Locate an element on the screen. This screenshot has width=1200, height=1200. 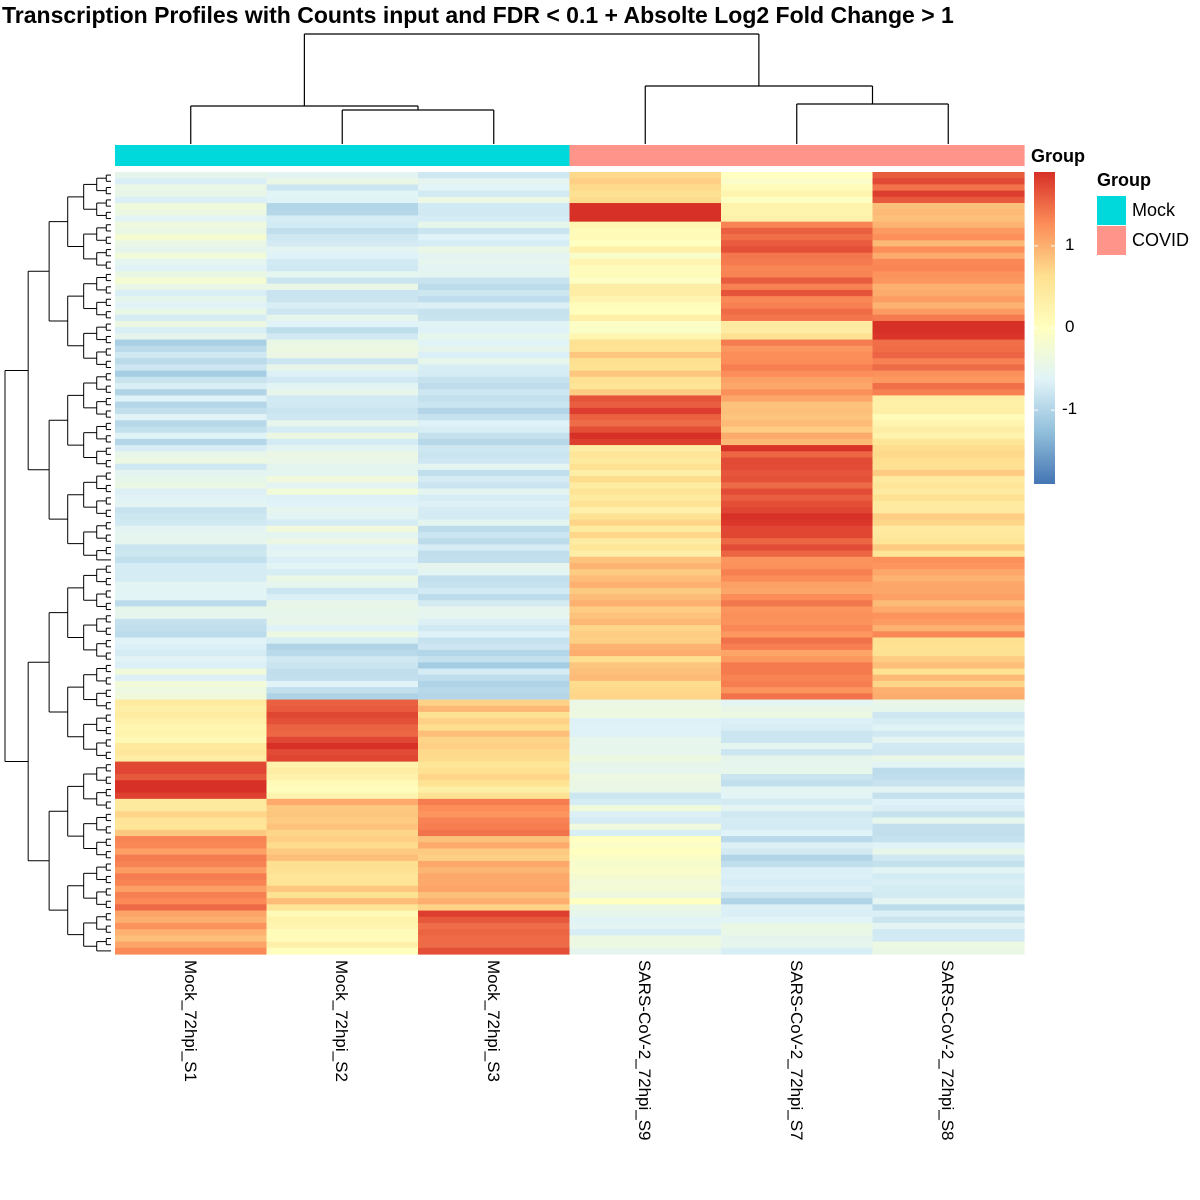
column-label: SARS-CoV-2_72hpi_S7 is located at coordinates (796, 1050).